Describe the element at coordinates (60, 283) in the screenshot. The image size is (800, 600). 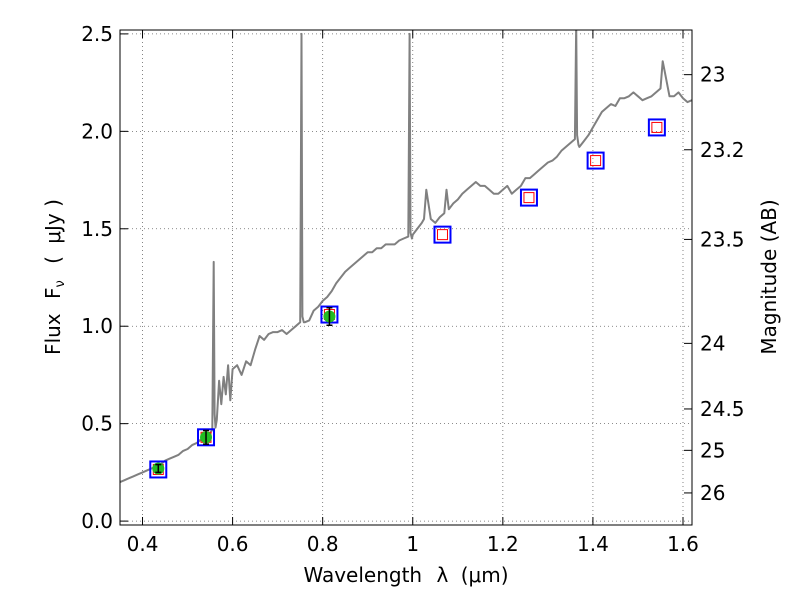
I see `y-axis-subscript: ν` at that location.